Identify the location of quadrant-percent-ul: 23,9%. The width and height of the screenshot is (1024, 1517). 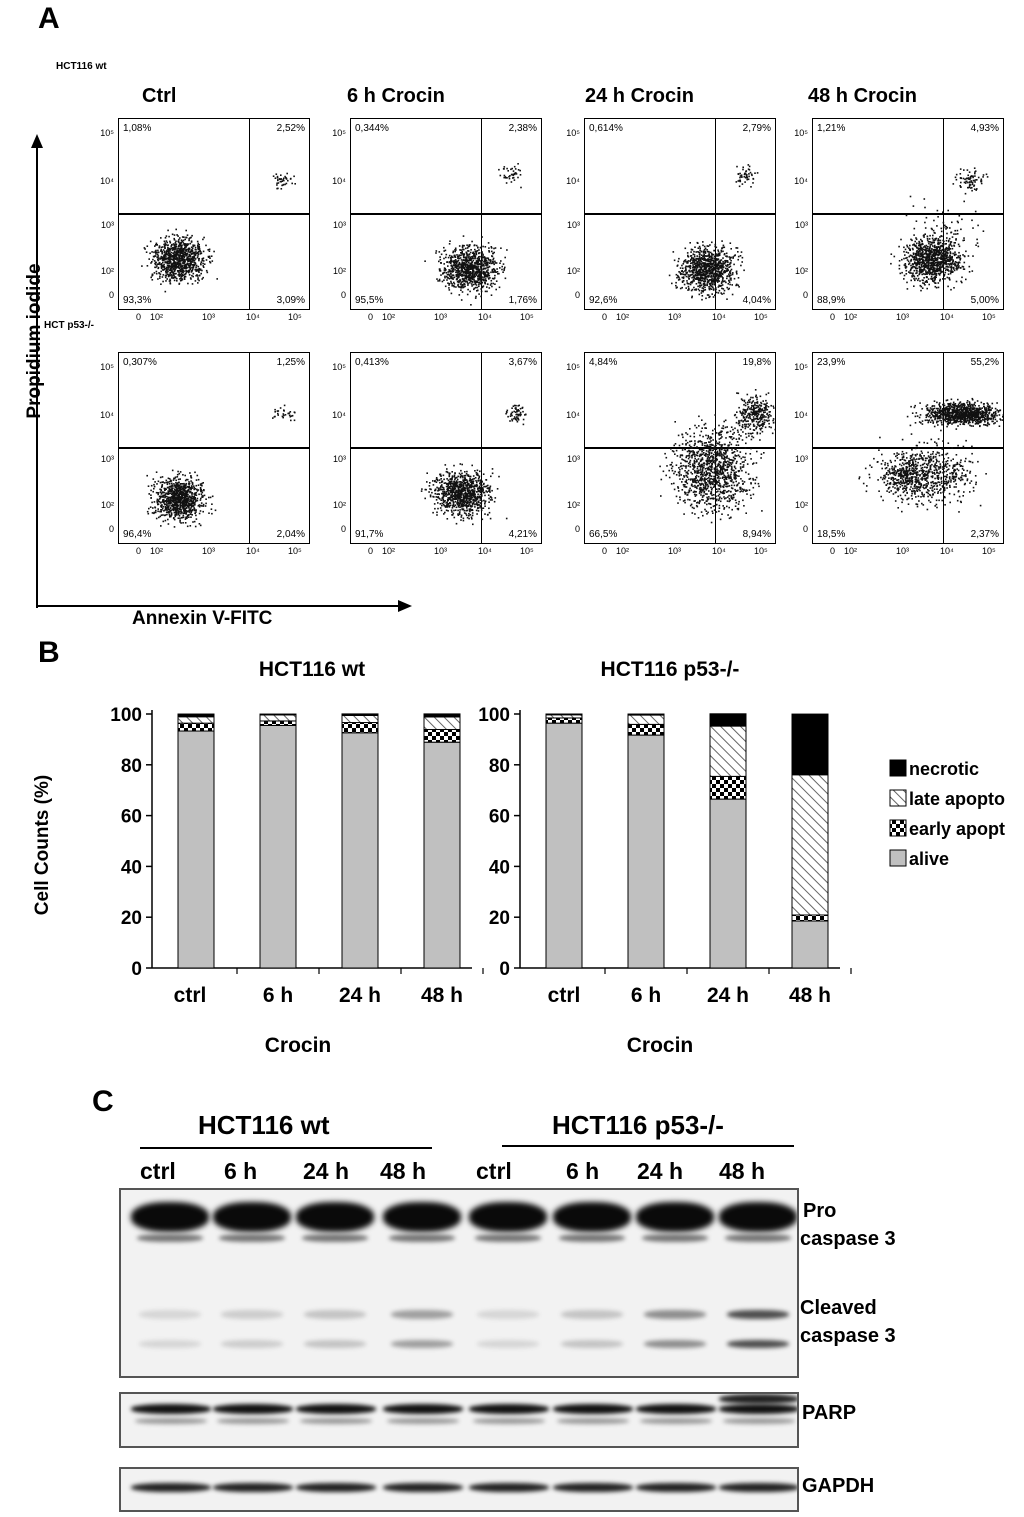
(831, 362).